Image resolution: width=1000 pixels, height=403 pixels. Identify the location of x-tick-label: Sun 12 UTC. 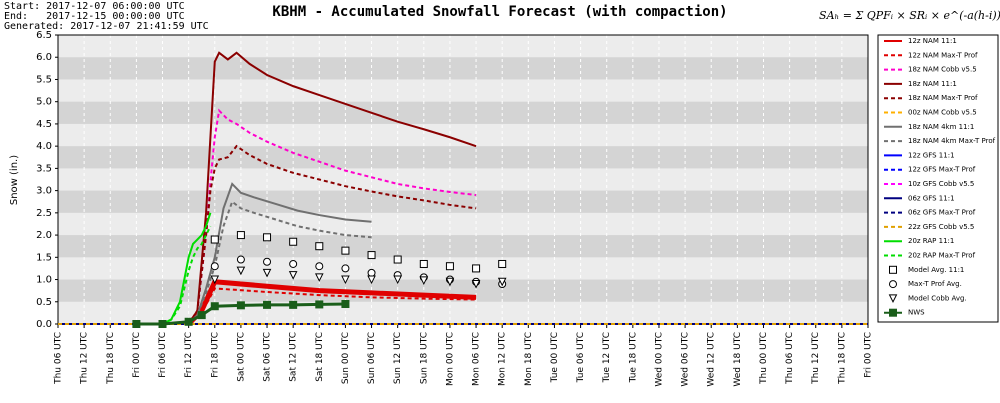
(398, 358).